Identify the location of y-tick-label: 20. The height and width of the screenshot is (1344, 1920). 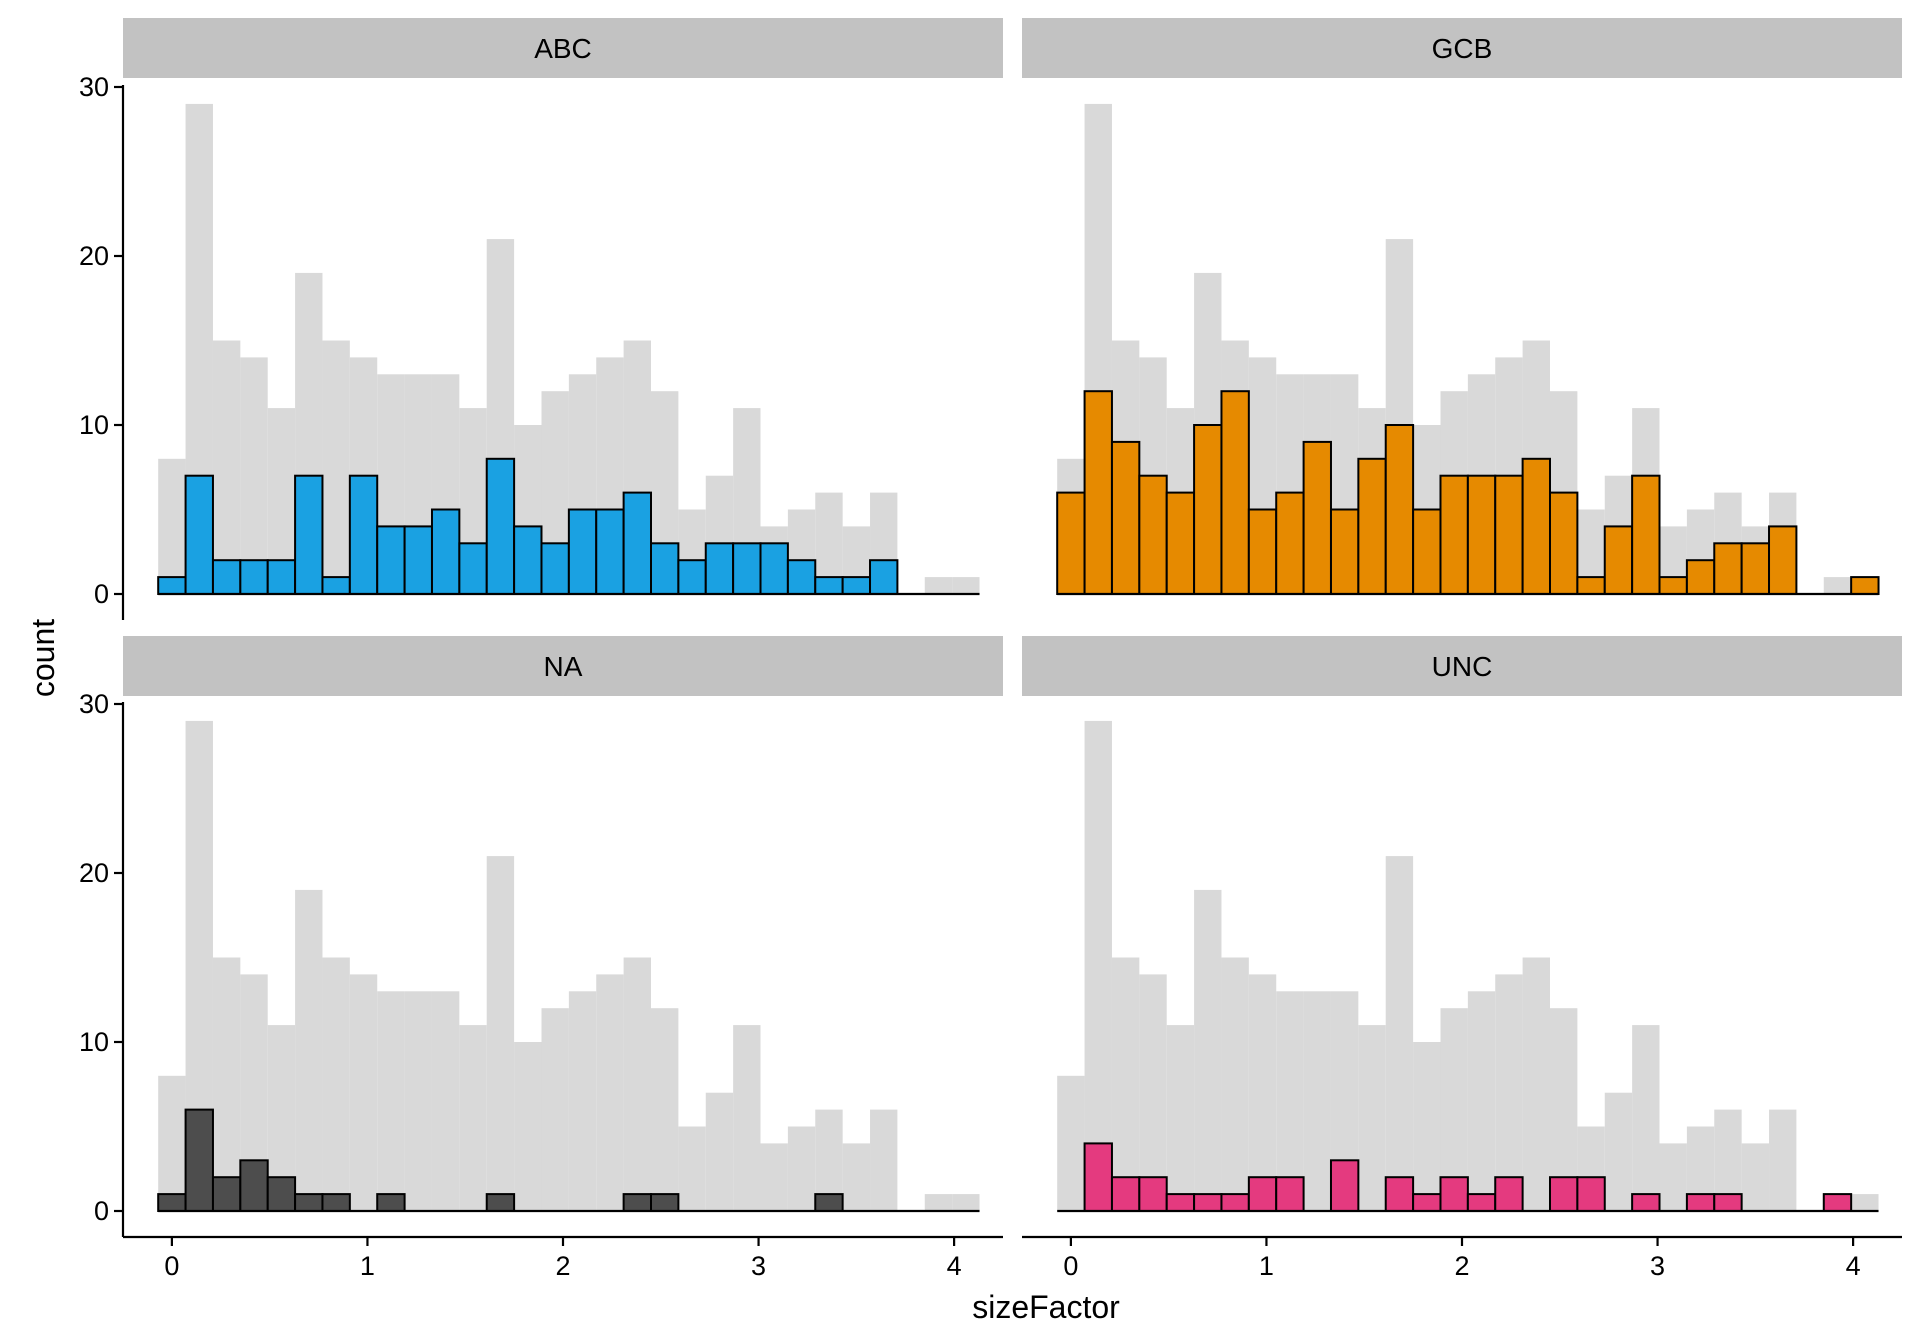
(94, 873).